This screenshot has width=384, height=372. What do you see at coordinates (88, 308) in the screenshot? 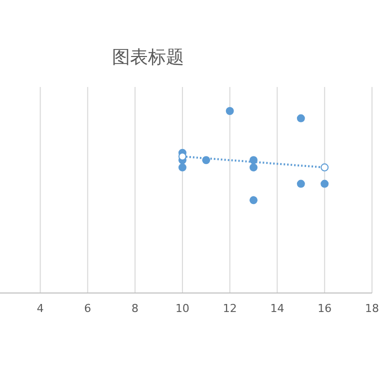
I see `x-tick-label: 6` at bounding box center [88, 308].